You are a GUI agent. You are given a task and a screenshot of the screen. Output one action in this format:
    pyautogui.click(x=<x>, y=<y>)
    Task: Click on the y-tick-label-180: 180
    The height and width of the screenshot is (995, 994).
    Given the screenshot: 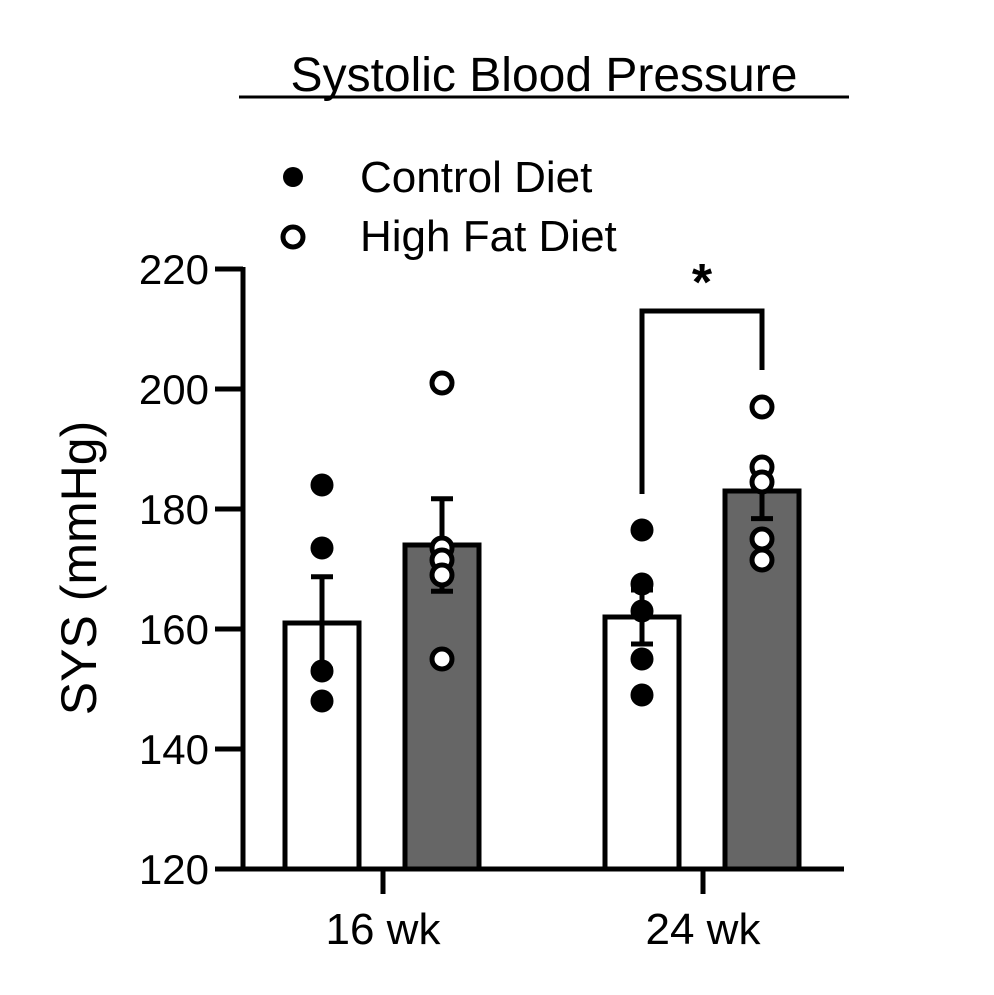 What is the action you would take?
    pyautogui.click(x=174, y=509)
    